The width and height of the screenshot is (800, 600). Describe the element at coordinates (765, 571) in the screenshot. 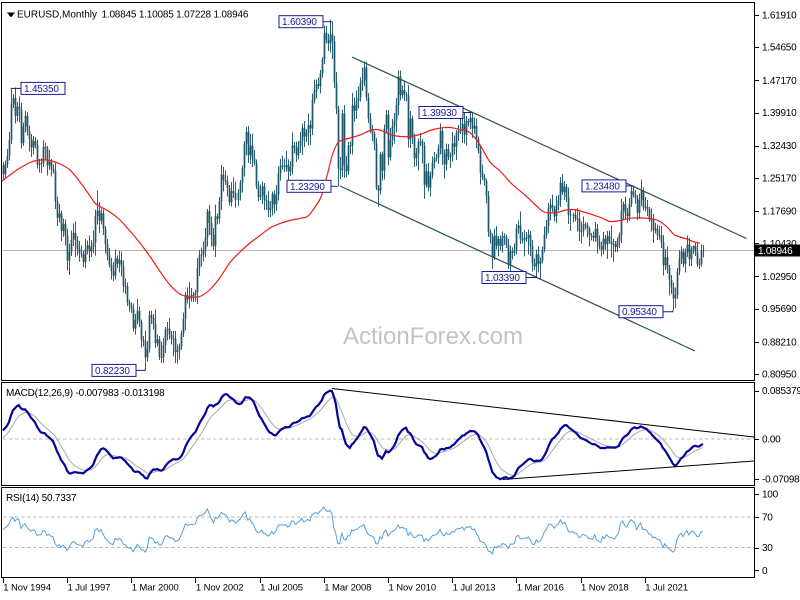

I see `svg-text: 0` at that location.